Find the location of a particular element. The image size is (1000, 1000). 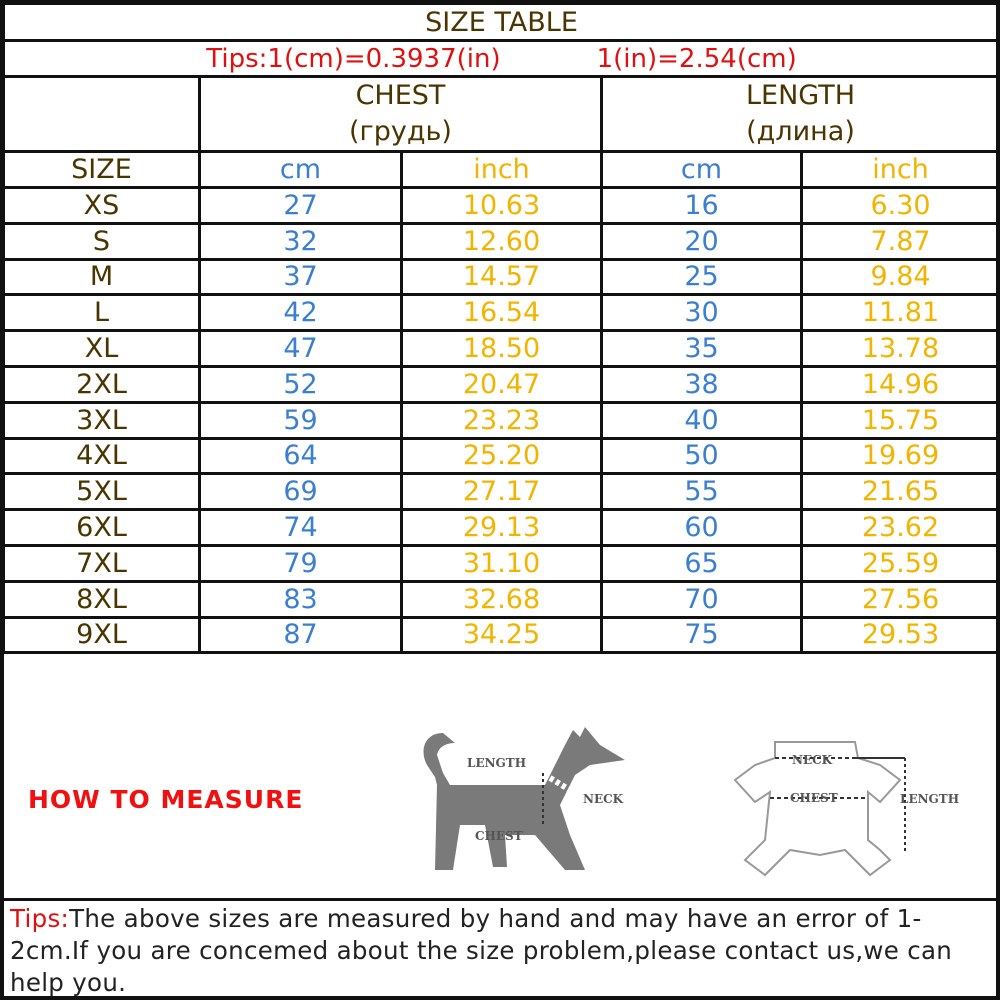

table-row: S 32 12.60 20 7.87 is located at coordinates (501, 241).